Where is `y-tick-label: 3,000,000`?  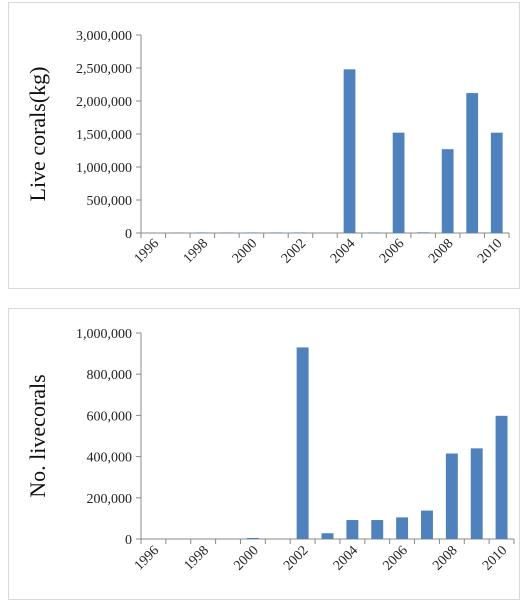 y-tick-label: 3,000,000 is located at coordinates (104, 36).